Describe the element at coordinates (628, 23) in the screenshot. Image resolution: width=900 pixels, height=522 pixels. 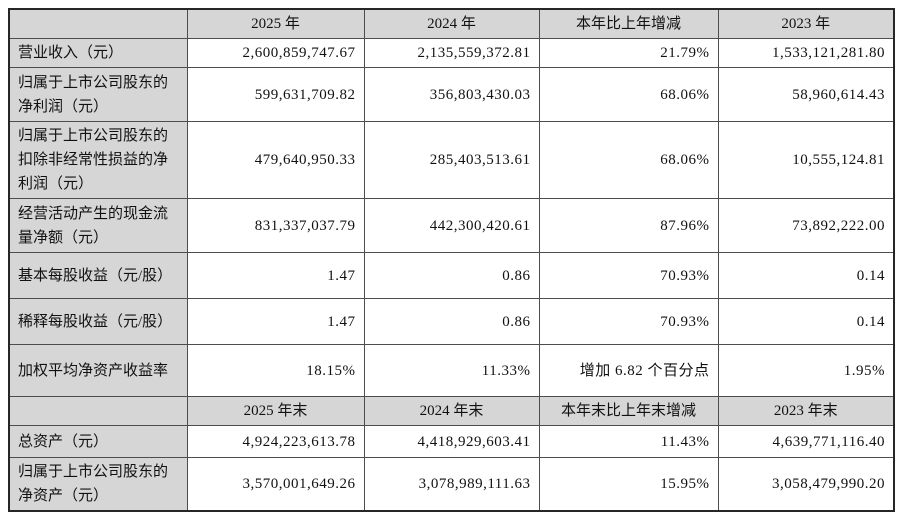
I see `header-cell-yoy-change: 本年比上年增减` at that location.